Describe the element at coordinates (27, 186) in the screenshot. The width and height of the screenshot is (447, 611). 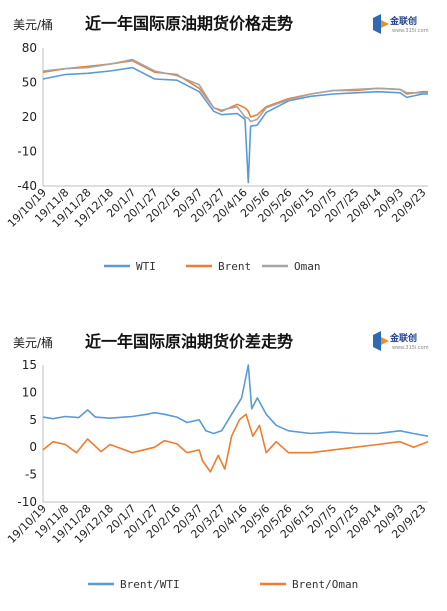
I see `y-tick-label: -40` at that location.